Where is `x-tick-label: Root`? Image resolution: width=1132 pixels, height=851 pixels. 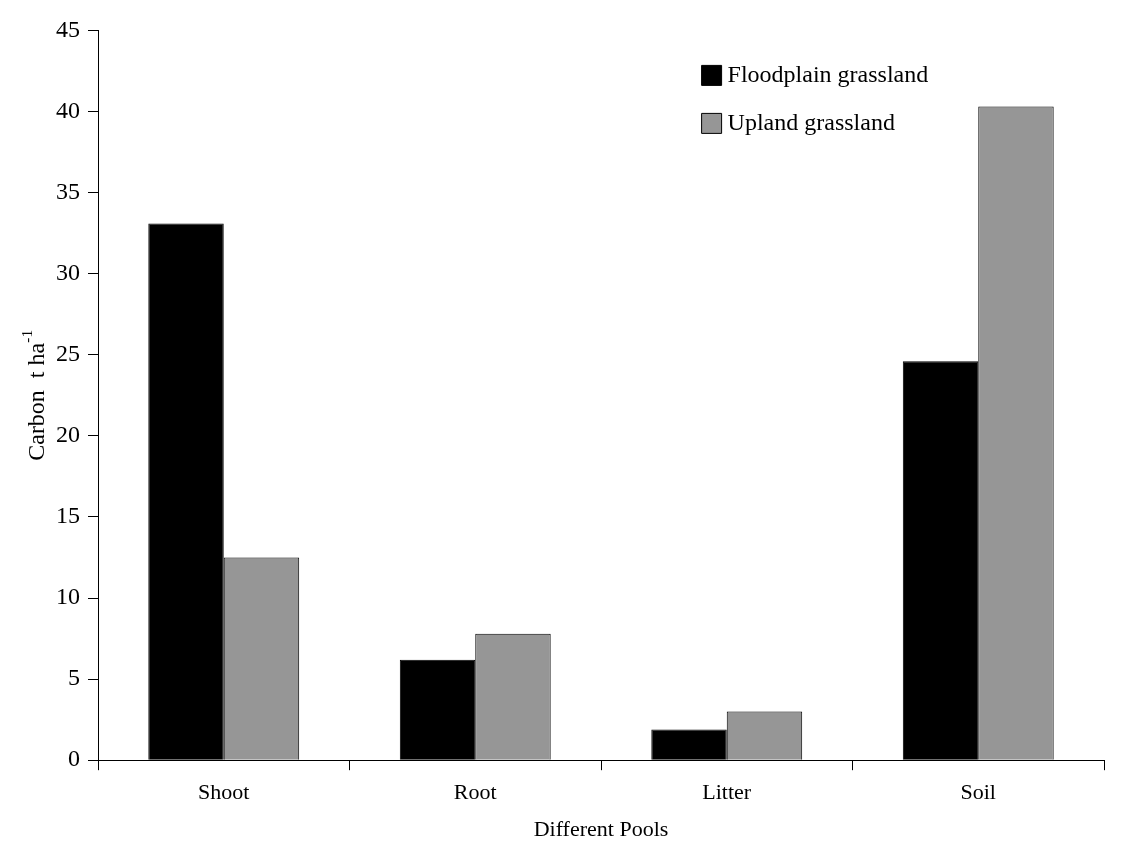
x-tick-label: Root is located at coordinates (475, 792).